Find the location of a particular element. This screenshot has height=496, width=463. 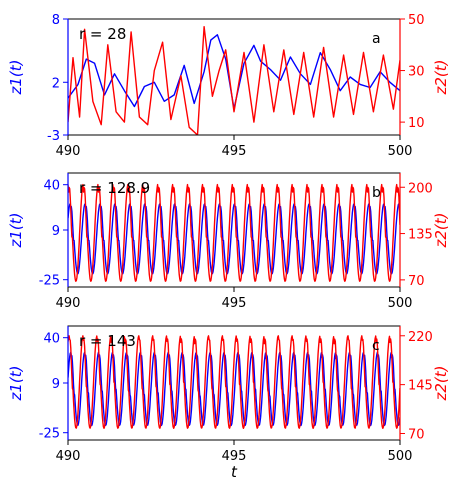

y-left-tick-label: -3 is located at coordinates (53, 136).